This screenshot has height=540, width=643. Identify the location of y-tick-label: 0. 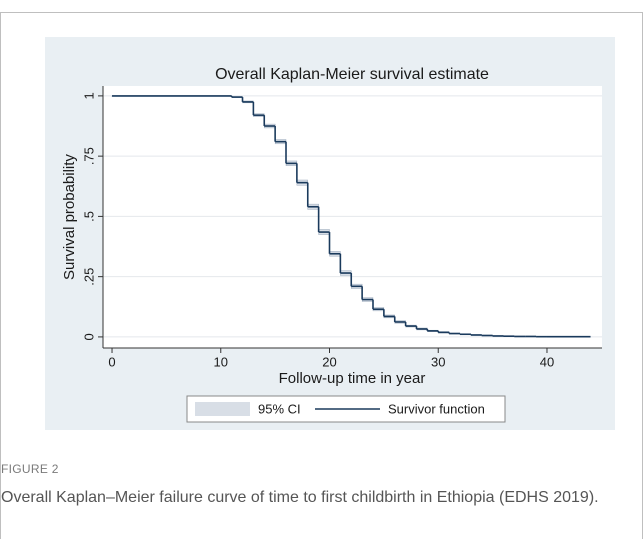
(88, 336).